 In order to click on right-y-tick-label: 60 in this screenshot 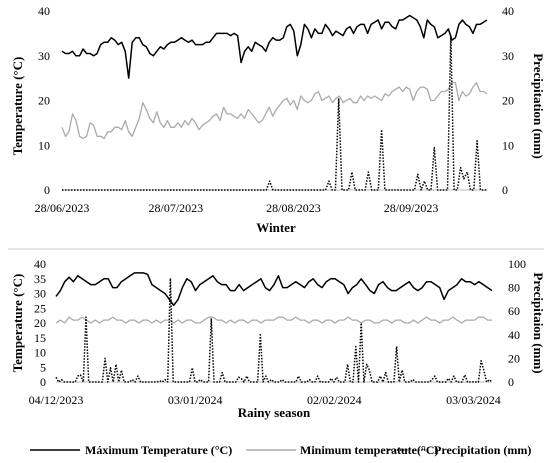, I will do `click(514, 311)`.